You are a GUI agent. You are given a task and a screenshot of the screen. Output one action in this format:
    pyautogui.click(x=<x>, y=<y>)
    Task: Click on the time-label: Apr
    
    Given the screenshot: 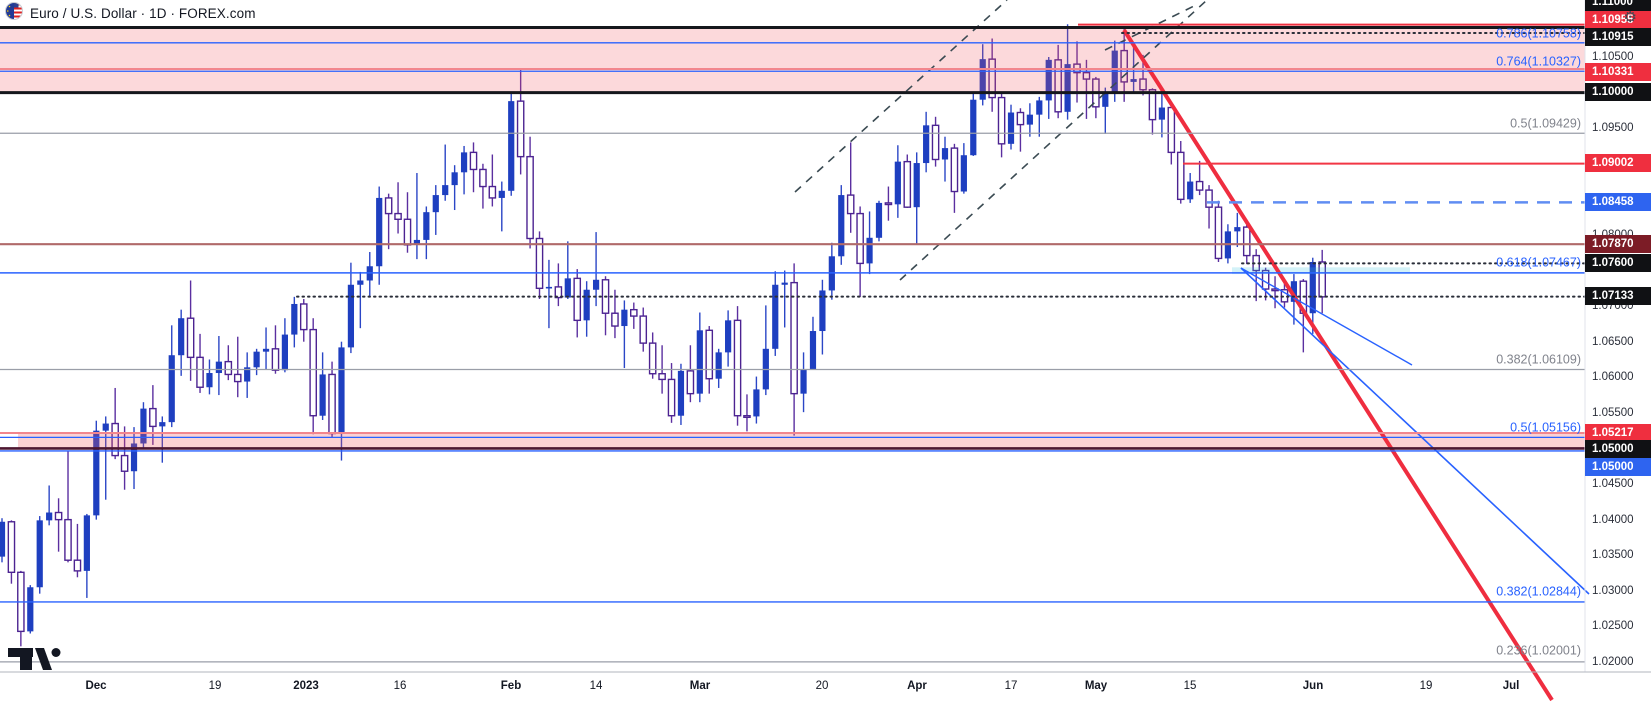 What is the action you would take?
    pyautogui.click(x=917, y=686)
    